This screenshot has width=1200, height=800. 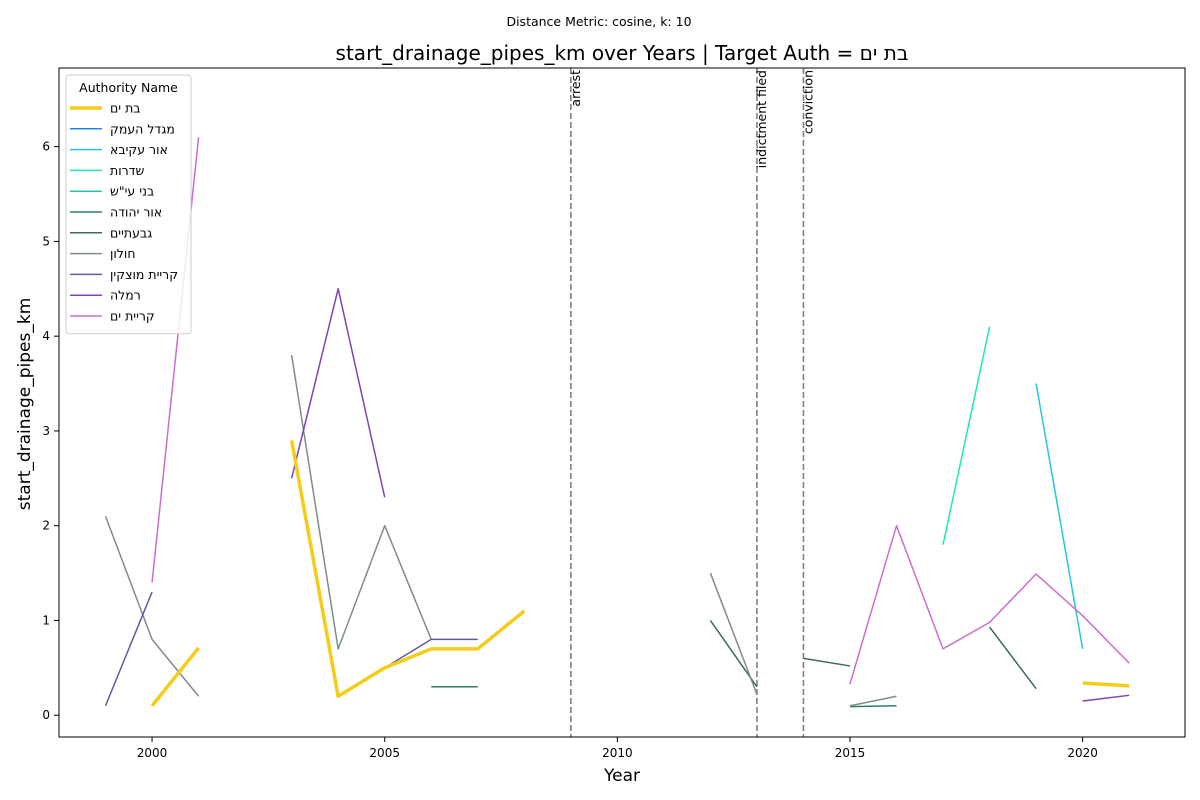 What do you see at coordinates (617, 753) in the screenshot?
I see `x-tick-label: 2010` at bounding box center [617, 753].